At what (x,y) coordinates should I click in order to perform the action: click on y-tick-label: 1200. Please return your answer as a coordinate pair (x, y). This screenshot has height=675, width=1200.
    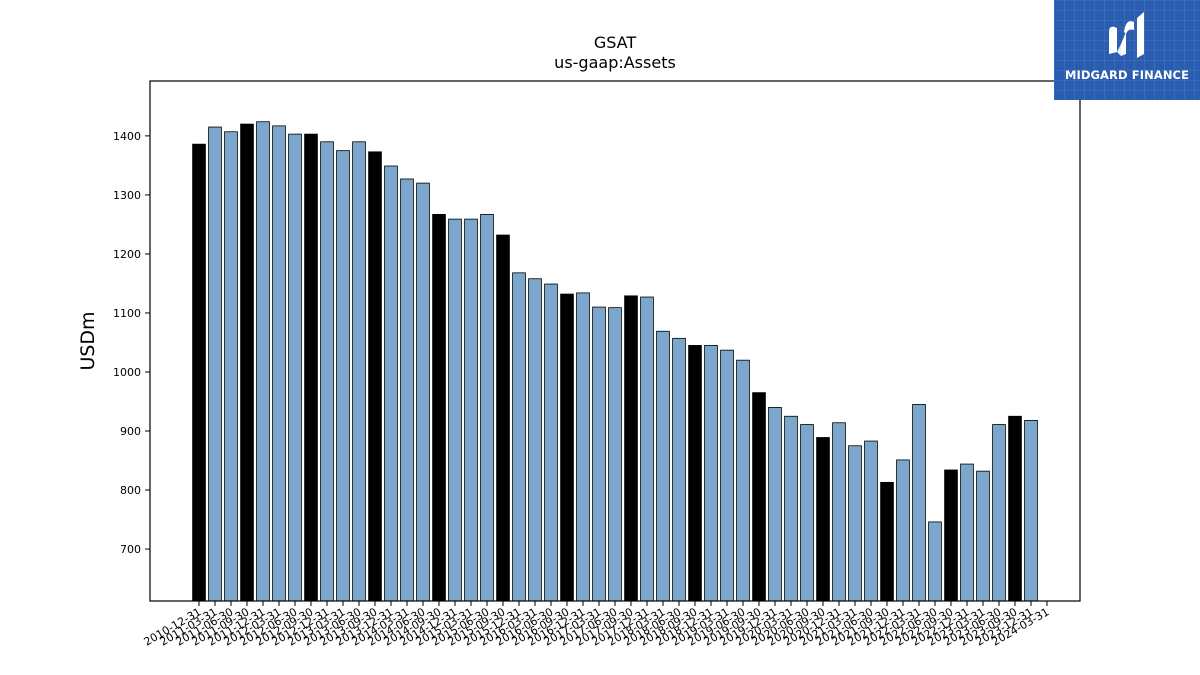
    Looking at the image, I should click on (127, 254).